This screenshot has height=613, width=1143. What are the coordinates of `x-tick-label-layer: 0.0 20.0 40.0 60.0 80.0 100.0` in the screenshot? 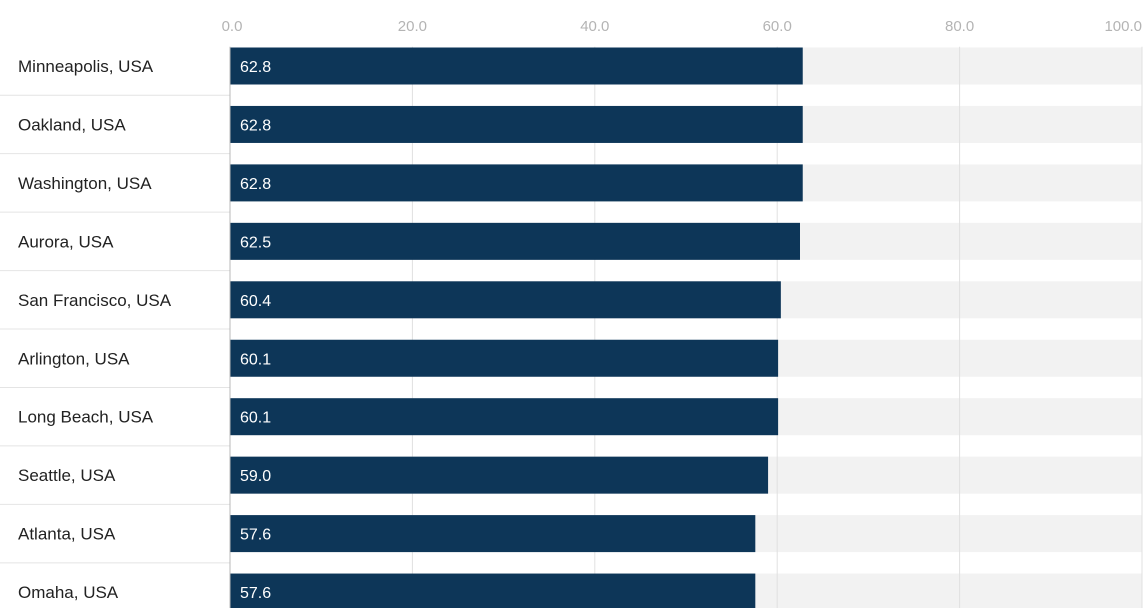 It's located at (682, 26).